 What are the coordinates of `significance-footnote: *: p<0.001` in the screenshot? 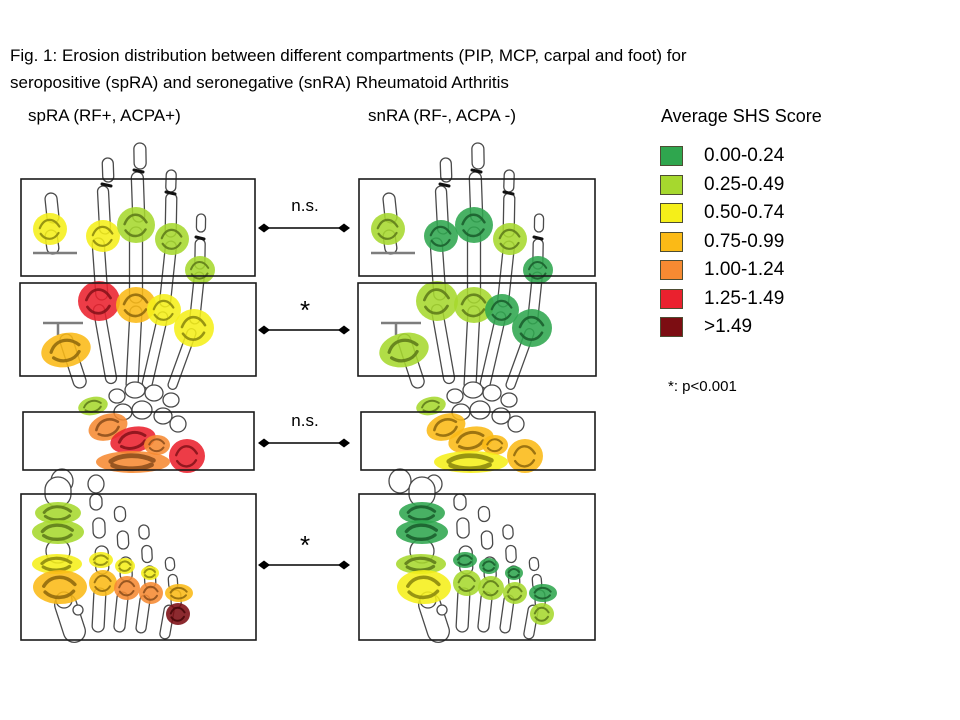 It's located at (702, 386).